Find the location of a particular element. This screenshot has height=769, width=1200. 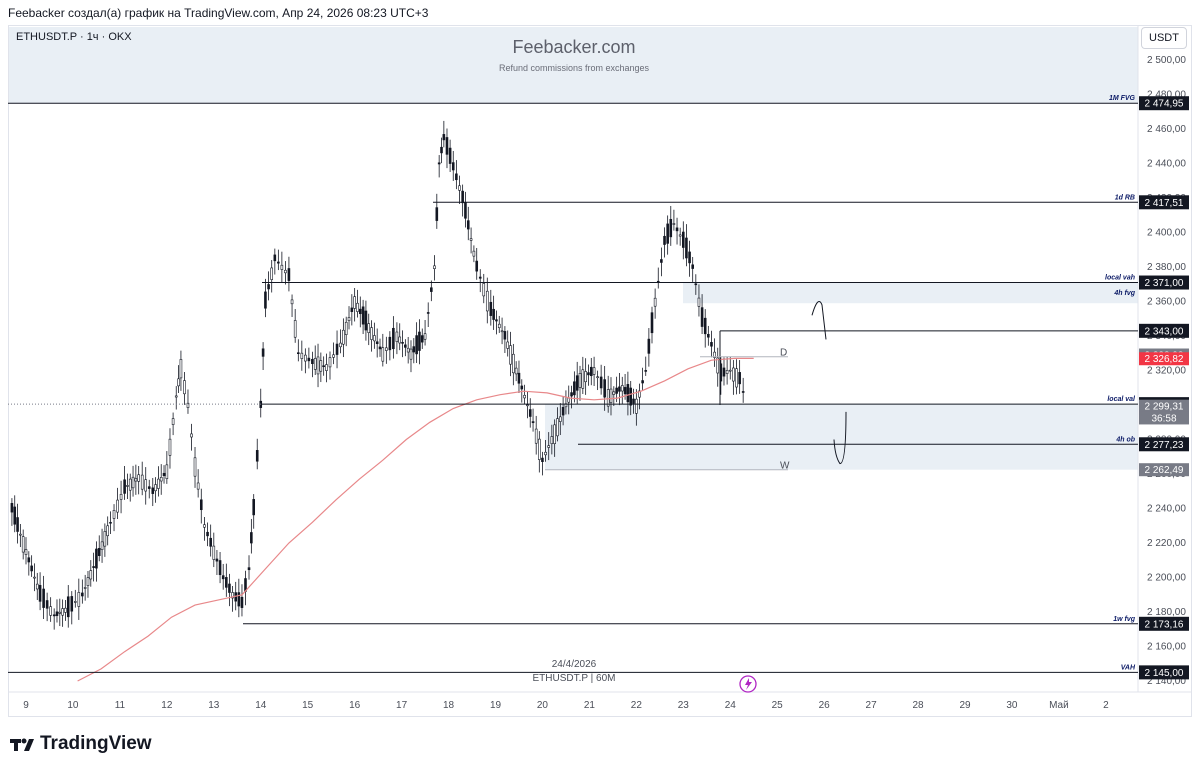

time-tick-label: 2 is located at coordinates (1106, 705).